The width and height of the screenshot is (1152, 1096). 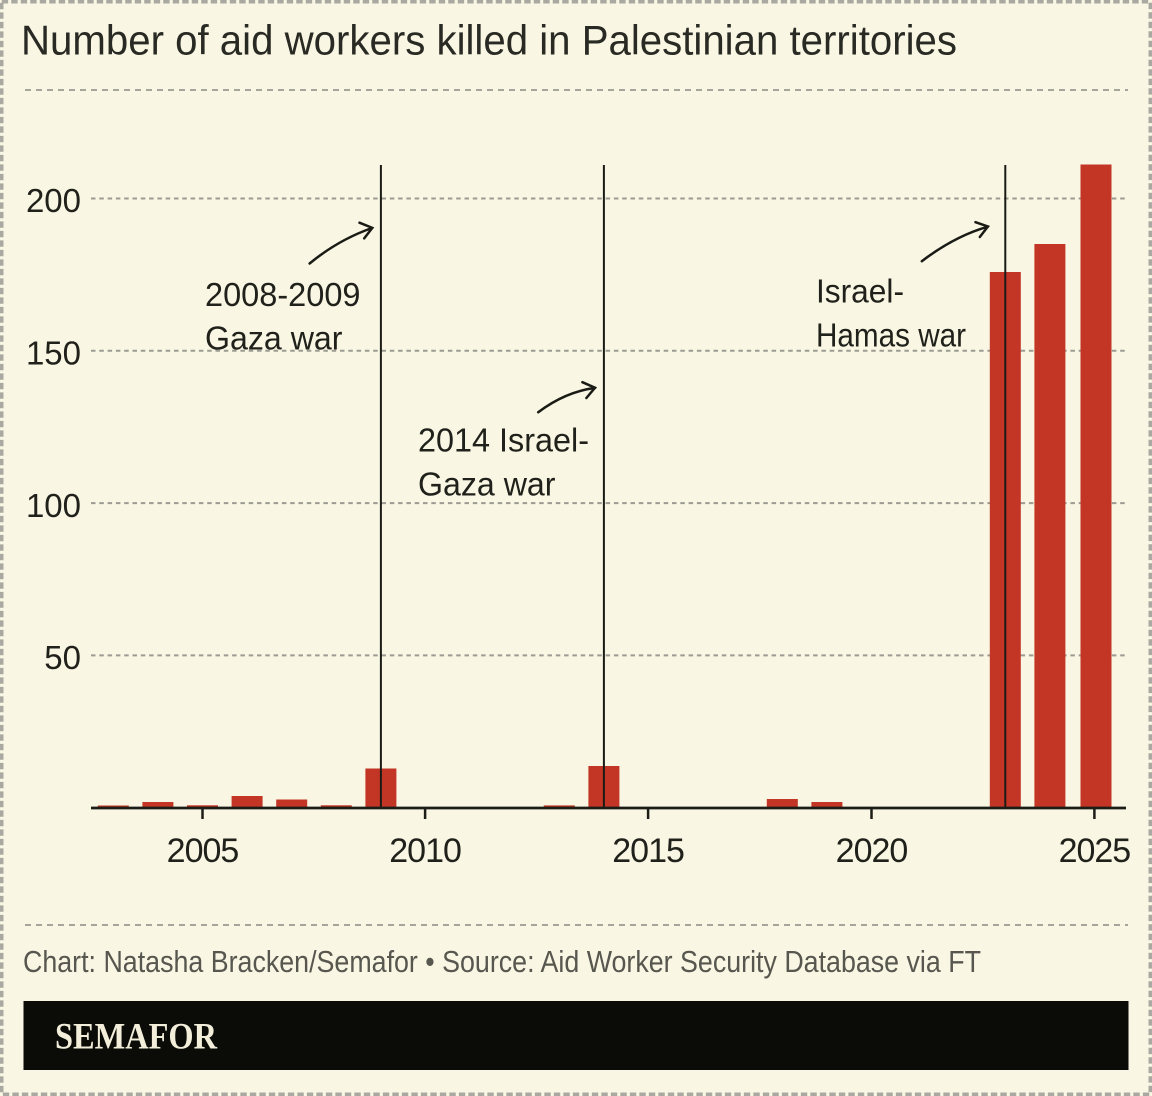 What do you see at coordinates (136, 1037) in the screenshot?
I see `svg-text: SEMAFOR` at bounding box center [136, 1037].